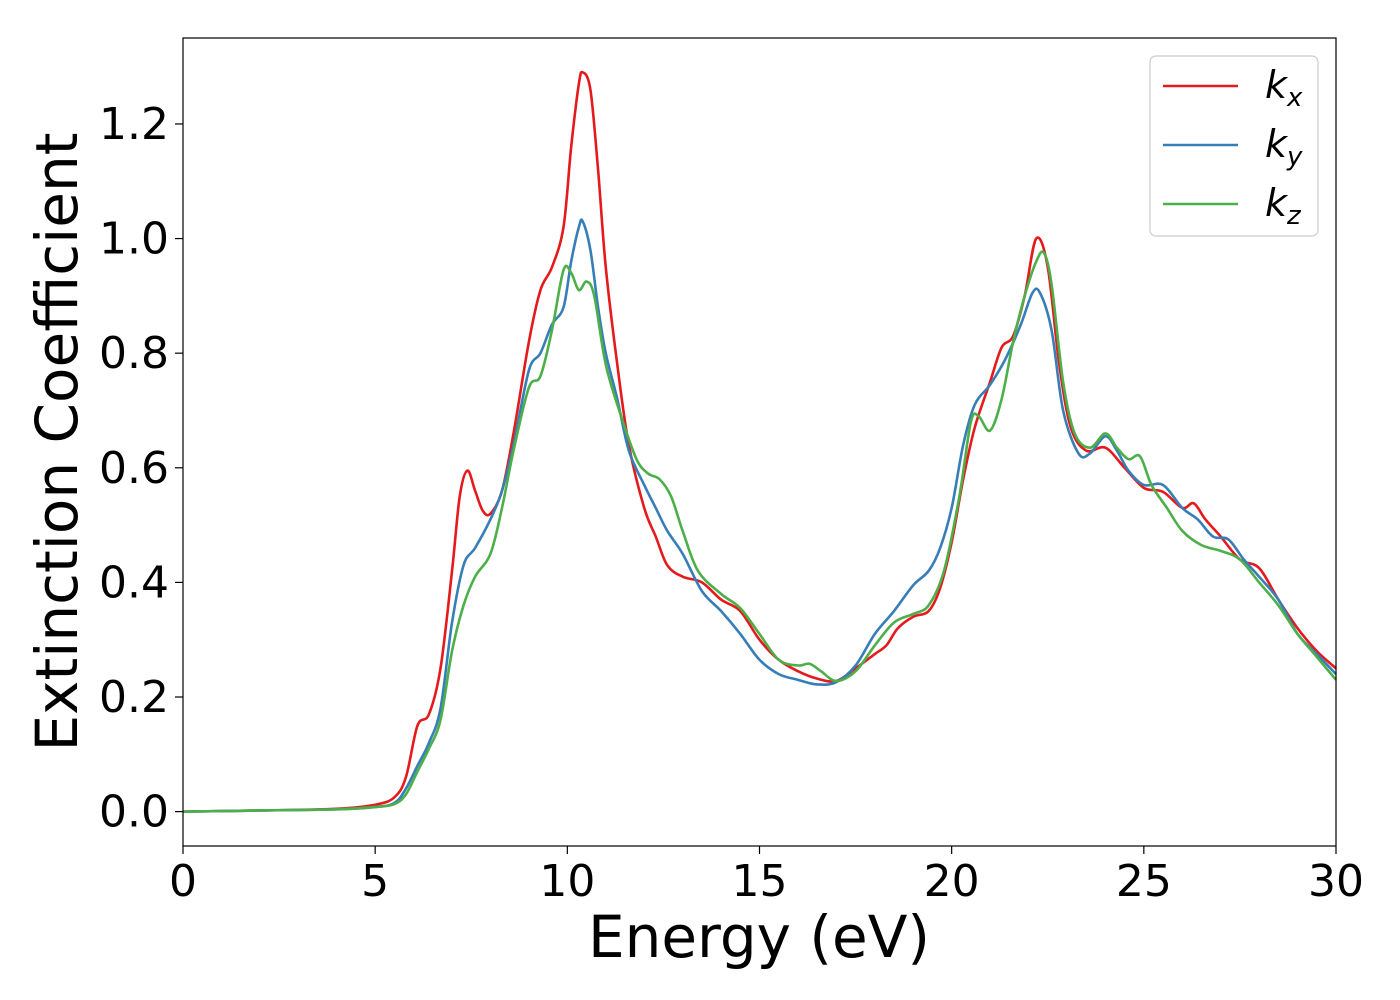 This screenshot has width=1400, height=1000. I want to click on x-tick-label: 10, so click(567, 881).